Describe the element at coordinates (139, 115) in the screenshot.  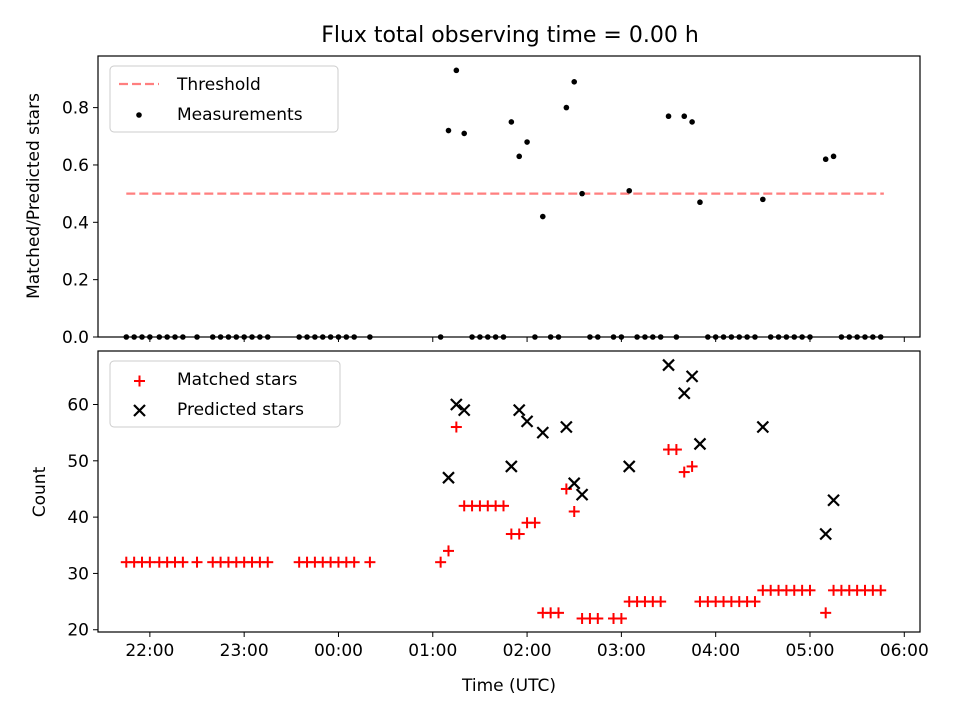
I see `legend-measurements-swatch` at that location.